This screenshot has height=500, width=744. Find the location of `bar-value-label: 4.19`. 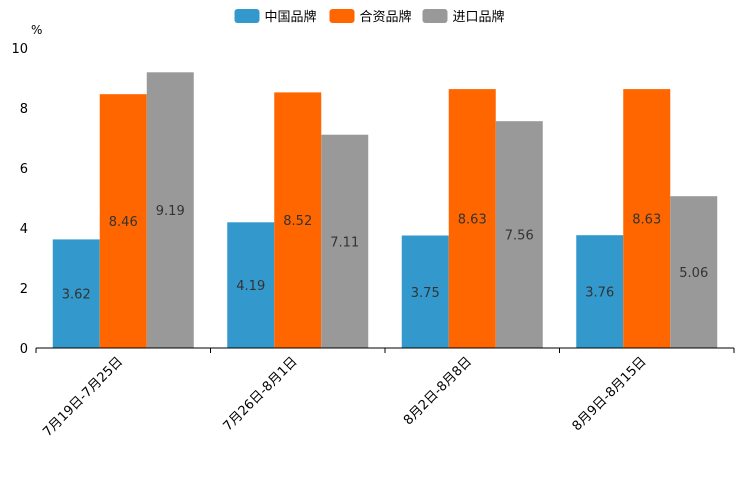

bar-value-label: 4.19 is located at coordinates (250, 286).